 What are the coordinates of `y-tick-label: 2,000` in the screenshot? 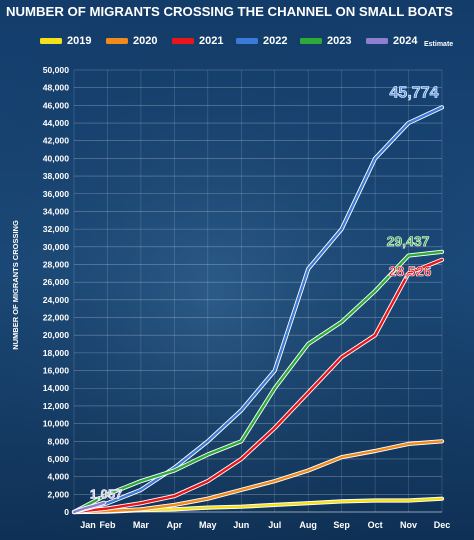 It's located at (58, 494).